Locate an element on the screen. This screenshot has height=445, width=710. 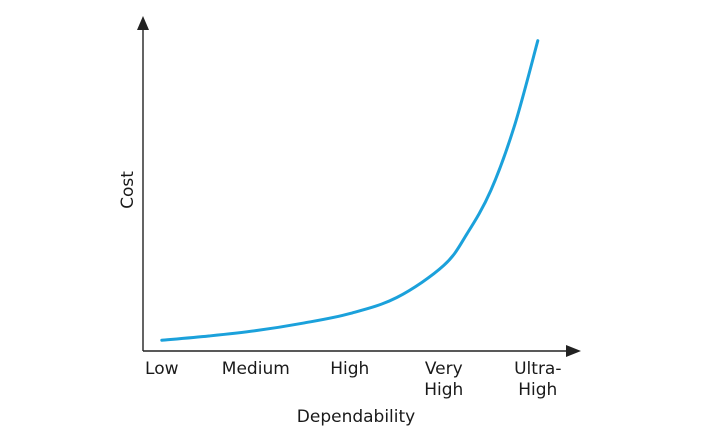
x-axis-title: Dependability is located at coordinates (356, 417).